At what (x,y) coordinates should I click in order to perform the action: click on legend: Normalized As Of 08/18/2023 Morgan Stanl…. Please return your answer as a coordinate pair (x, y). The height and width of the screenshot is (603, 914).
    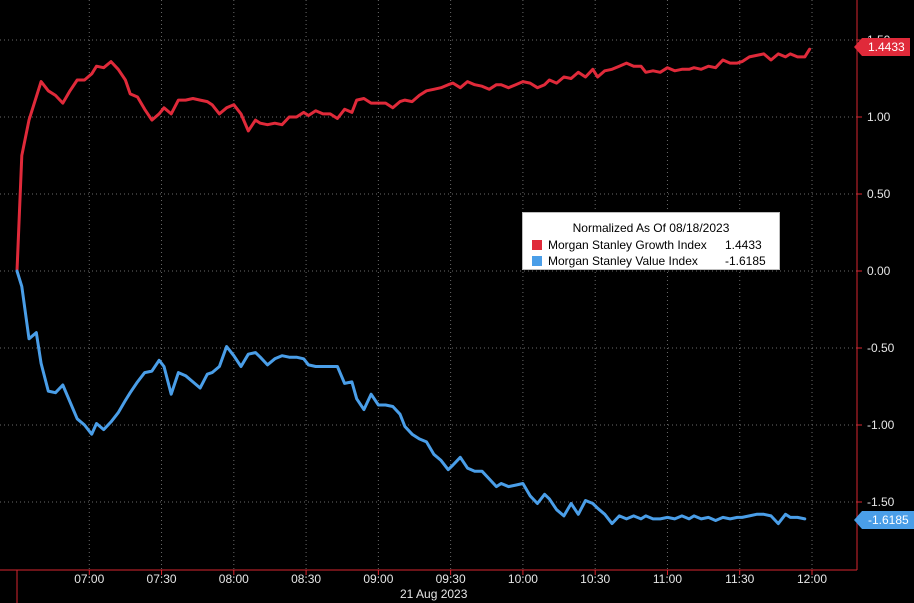
    Looking at the image, I should click on (651, 241).